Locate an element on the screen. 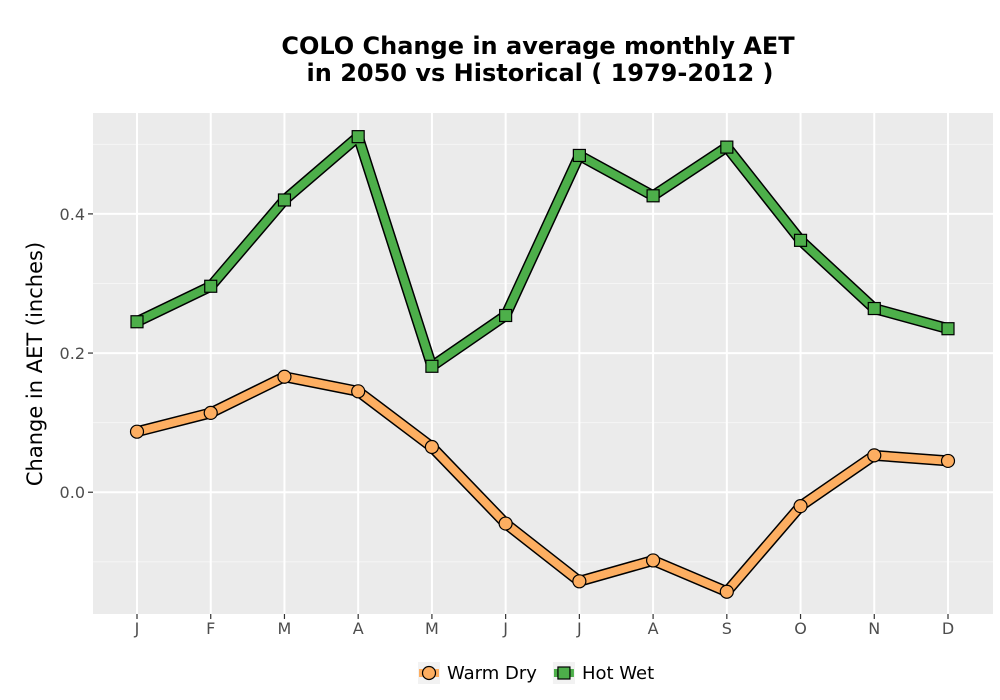 This screenshot has height=700, width=1000. chart-title-line-2: in 2050 vs Historical ( 1979-2012 ) is located at coordinates (540, 73).